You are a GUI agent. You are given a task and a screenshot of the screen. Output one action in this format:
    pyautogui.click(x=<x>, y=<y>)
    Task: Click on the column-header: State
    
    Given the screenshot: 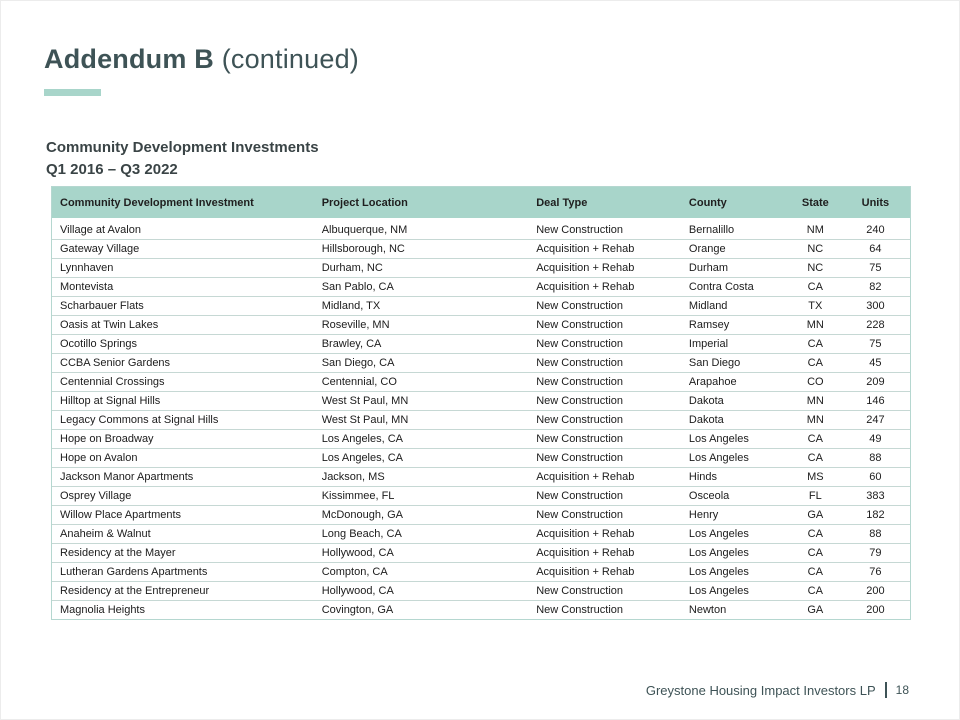 What is the action you would take?
    pyautogui.click(x=817, y=204)
    